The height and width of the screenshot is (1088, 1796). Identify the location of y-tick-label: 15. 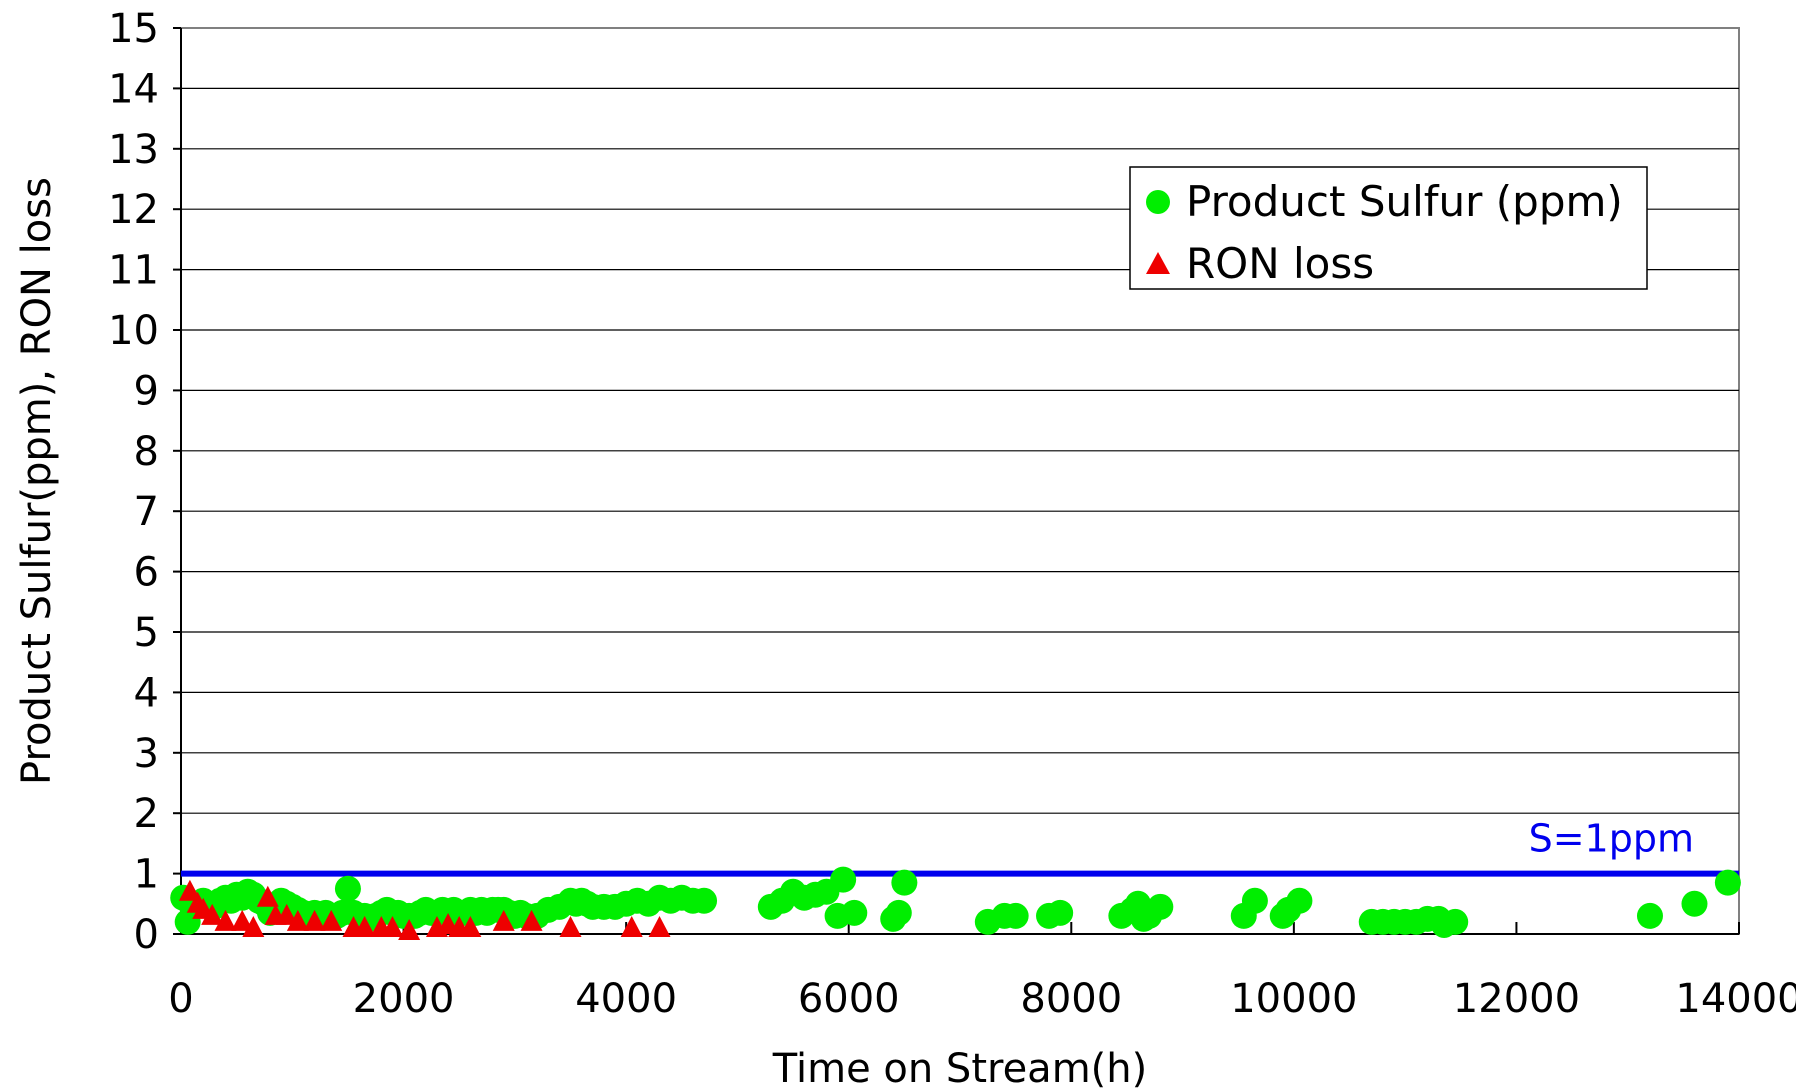
(133, 29).